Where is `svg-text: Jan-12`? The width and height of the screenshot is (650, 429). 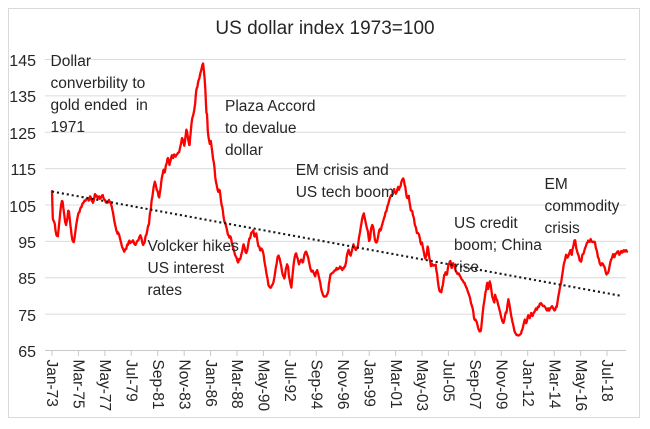
svg-text: Jan-12 is located at coordinates (527, 383).